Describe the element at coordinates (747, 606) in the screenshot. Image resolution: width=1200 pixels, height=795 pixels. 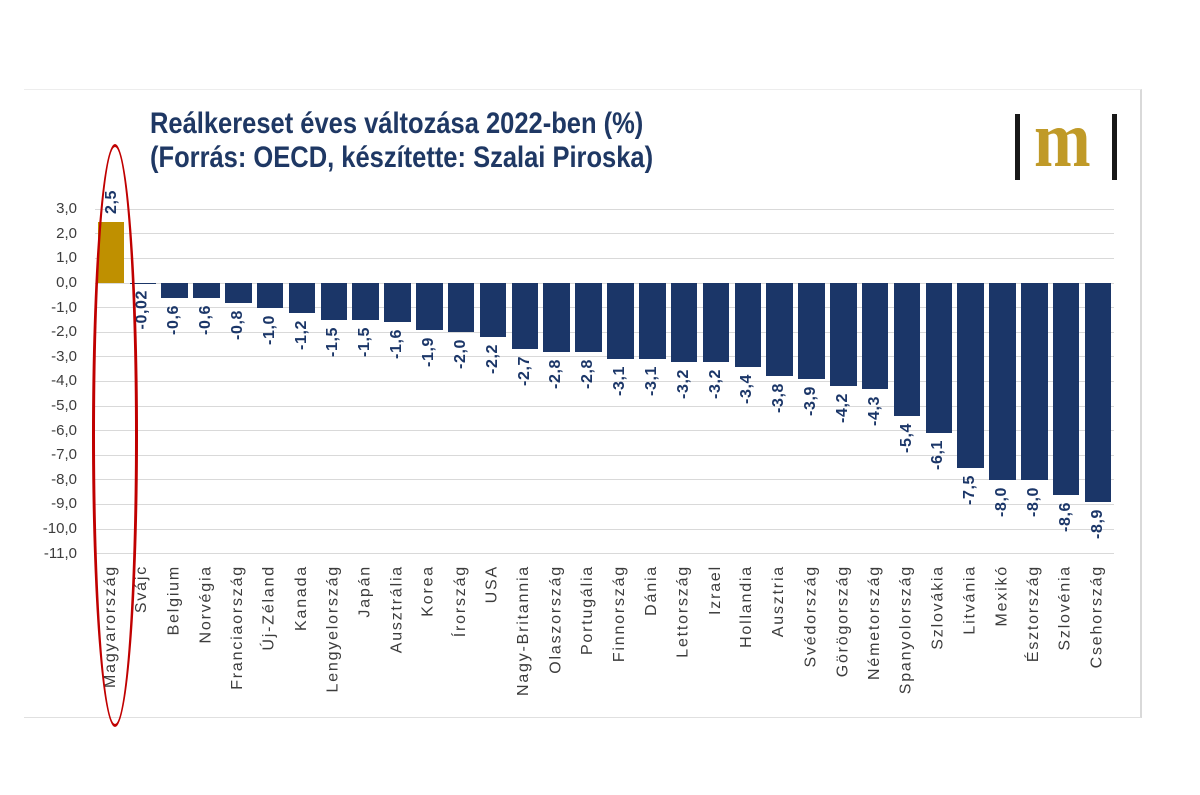
I see `category-label-Hollandia: Hollandia` at that location.